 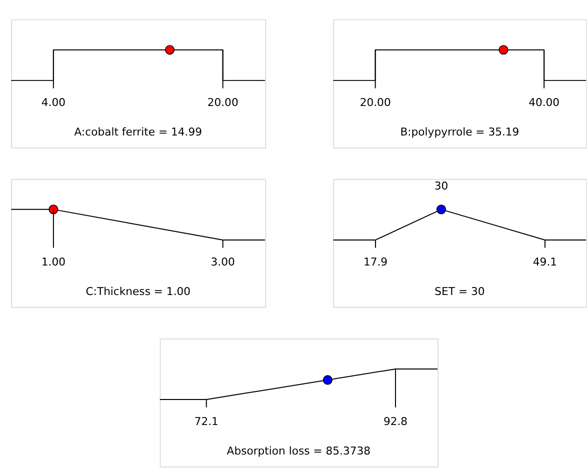 I want to click on annotation: 30, so click(x=441, y=186).